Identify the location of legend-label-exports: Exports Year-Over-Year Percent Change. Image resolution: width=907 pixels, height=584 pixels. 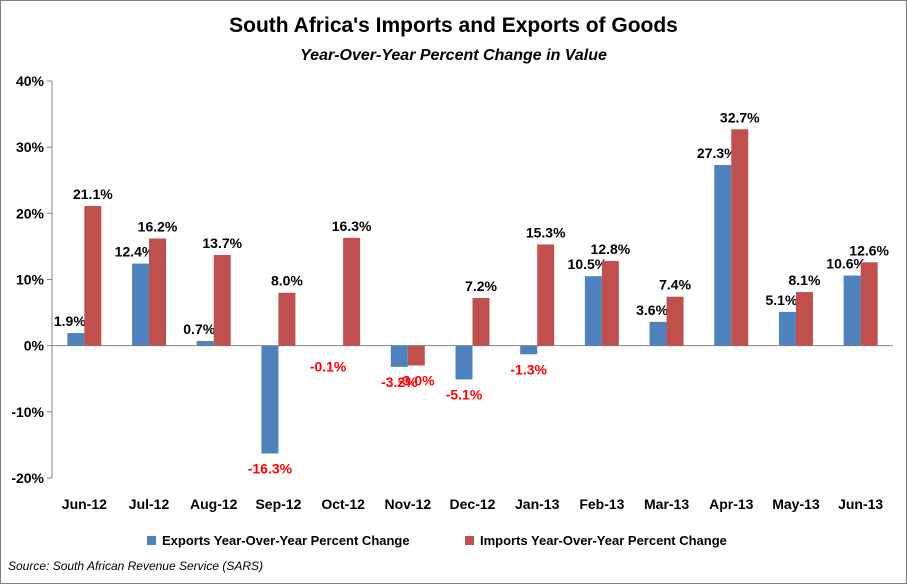
(286, 540).